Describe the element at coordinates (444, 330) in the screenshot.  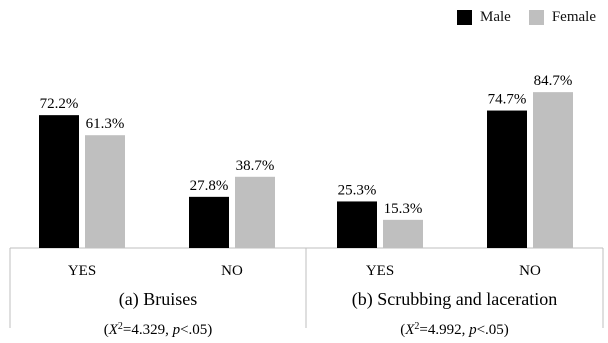
I see `stat-note-part-1-3: =4.992,` at that location.